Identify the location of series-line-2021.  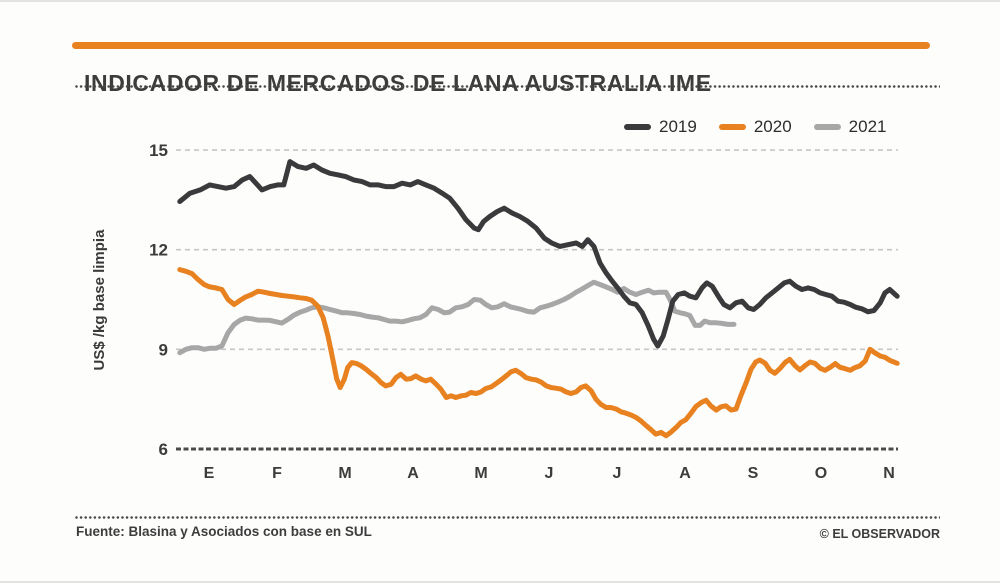
(457, 317).